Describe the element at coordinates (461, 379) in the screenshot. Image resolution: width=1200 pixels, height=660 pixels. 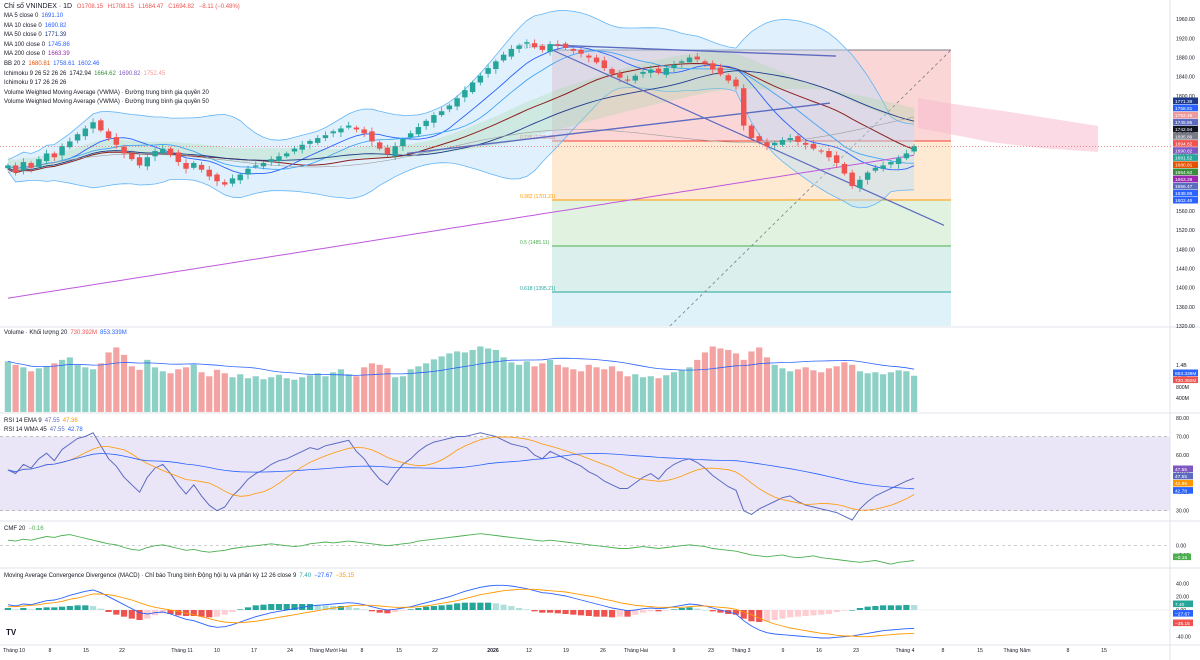
I see `volume-pane` at that location.